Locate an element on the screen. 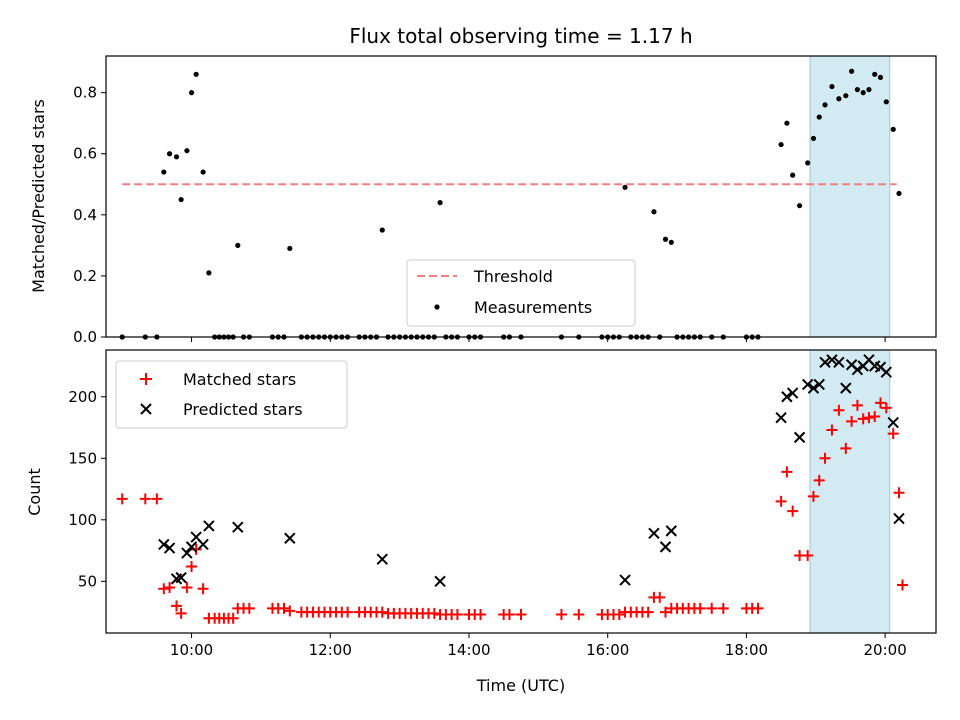 The image size is (960, 720). x-tick-label: 18:00 is located at coordinates (746, 650).